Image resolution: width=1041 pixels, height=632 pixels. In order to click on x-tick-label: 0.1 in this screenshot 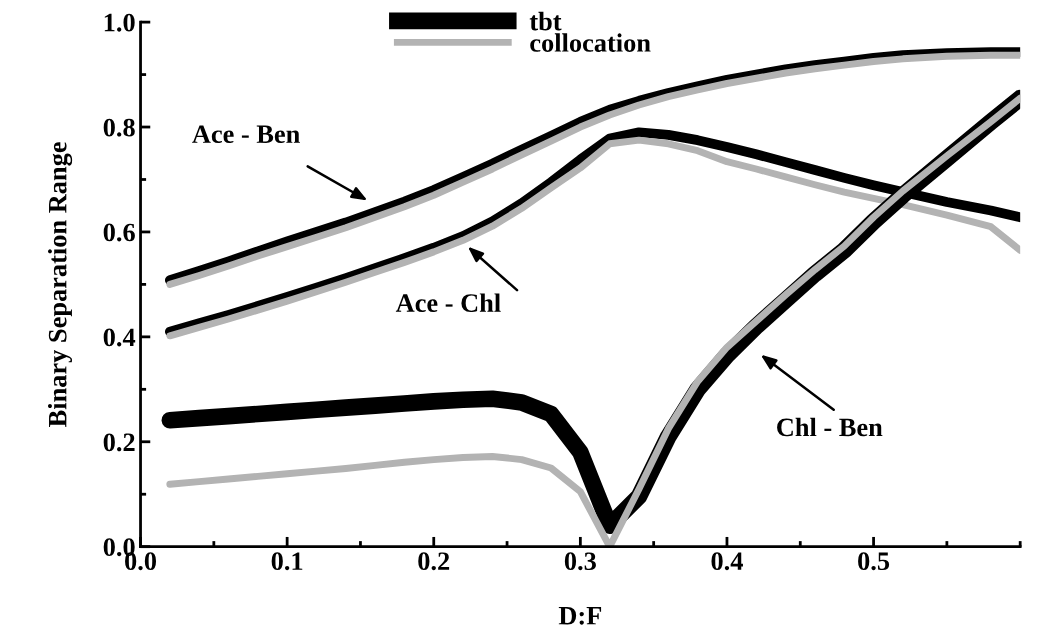, I will do `click(287, 561)`.